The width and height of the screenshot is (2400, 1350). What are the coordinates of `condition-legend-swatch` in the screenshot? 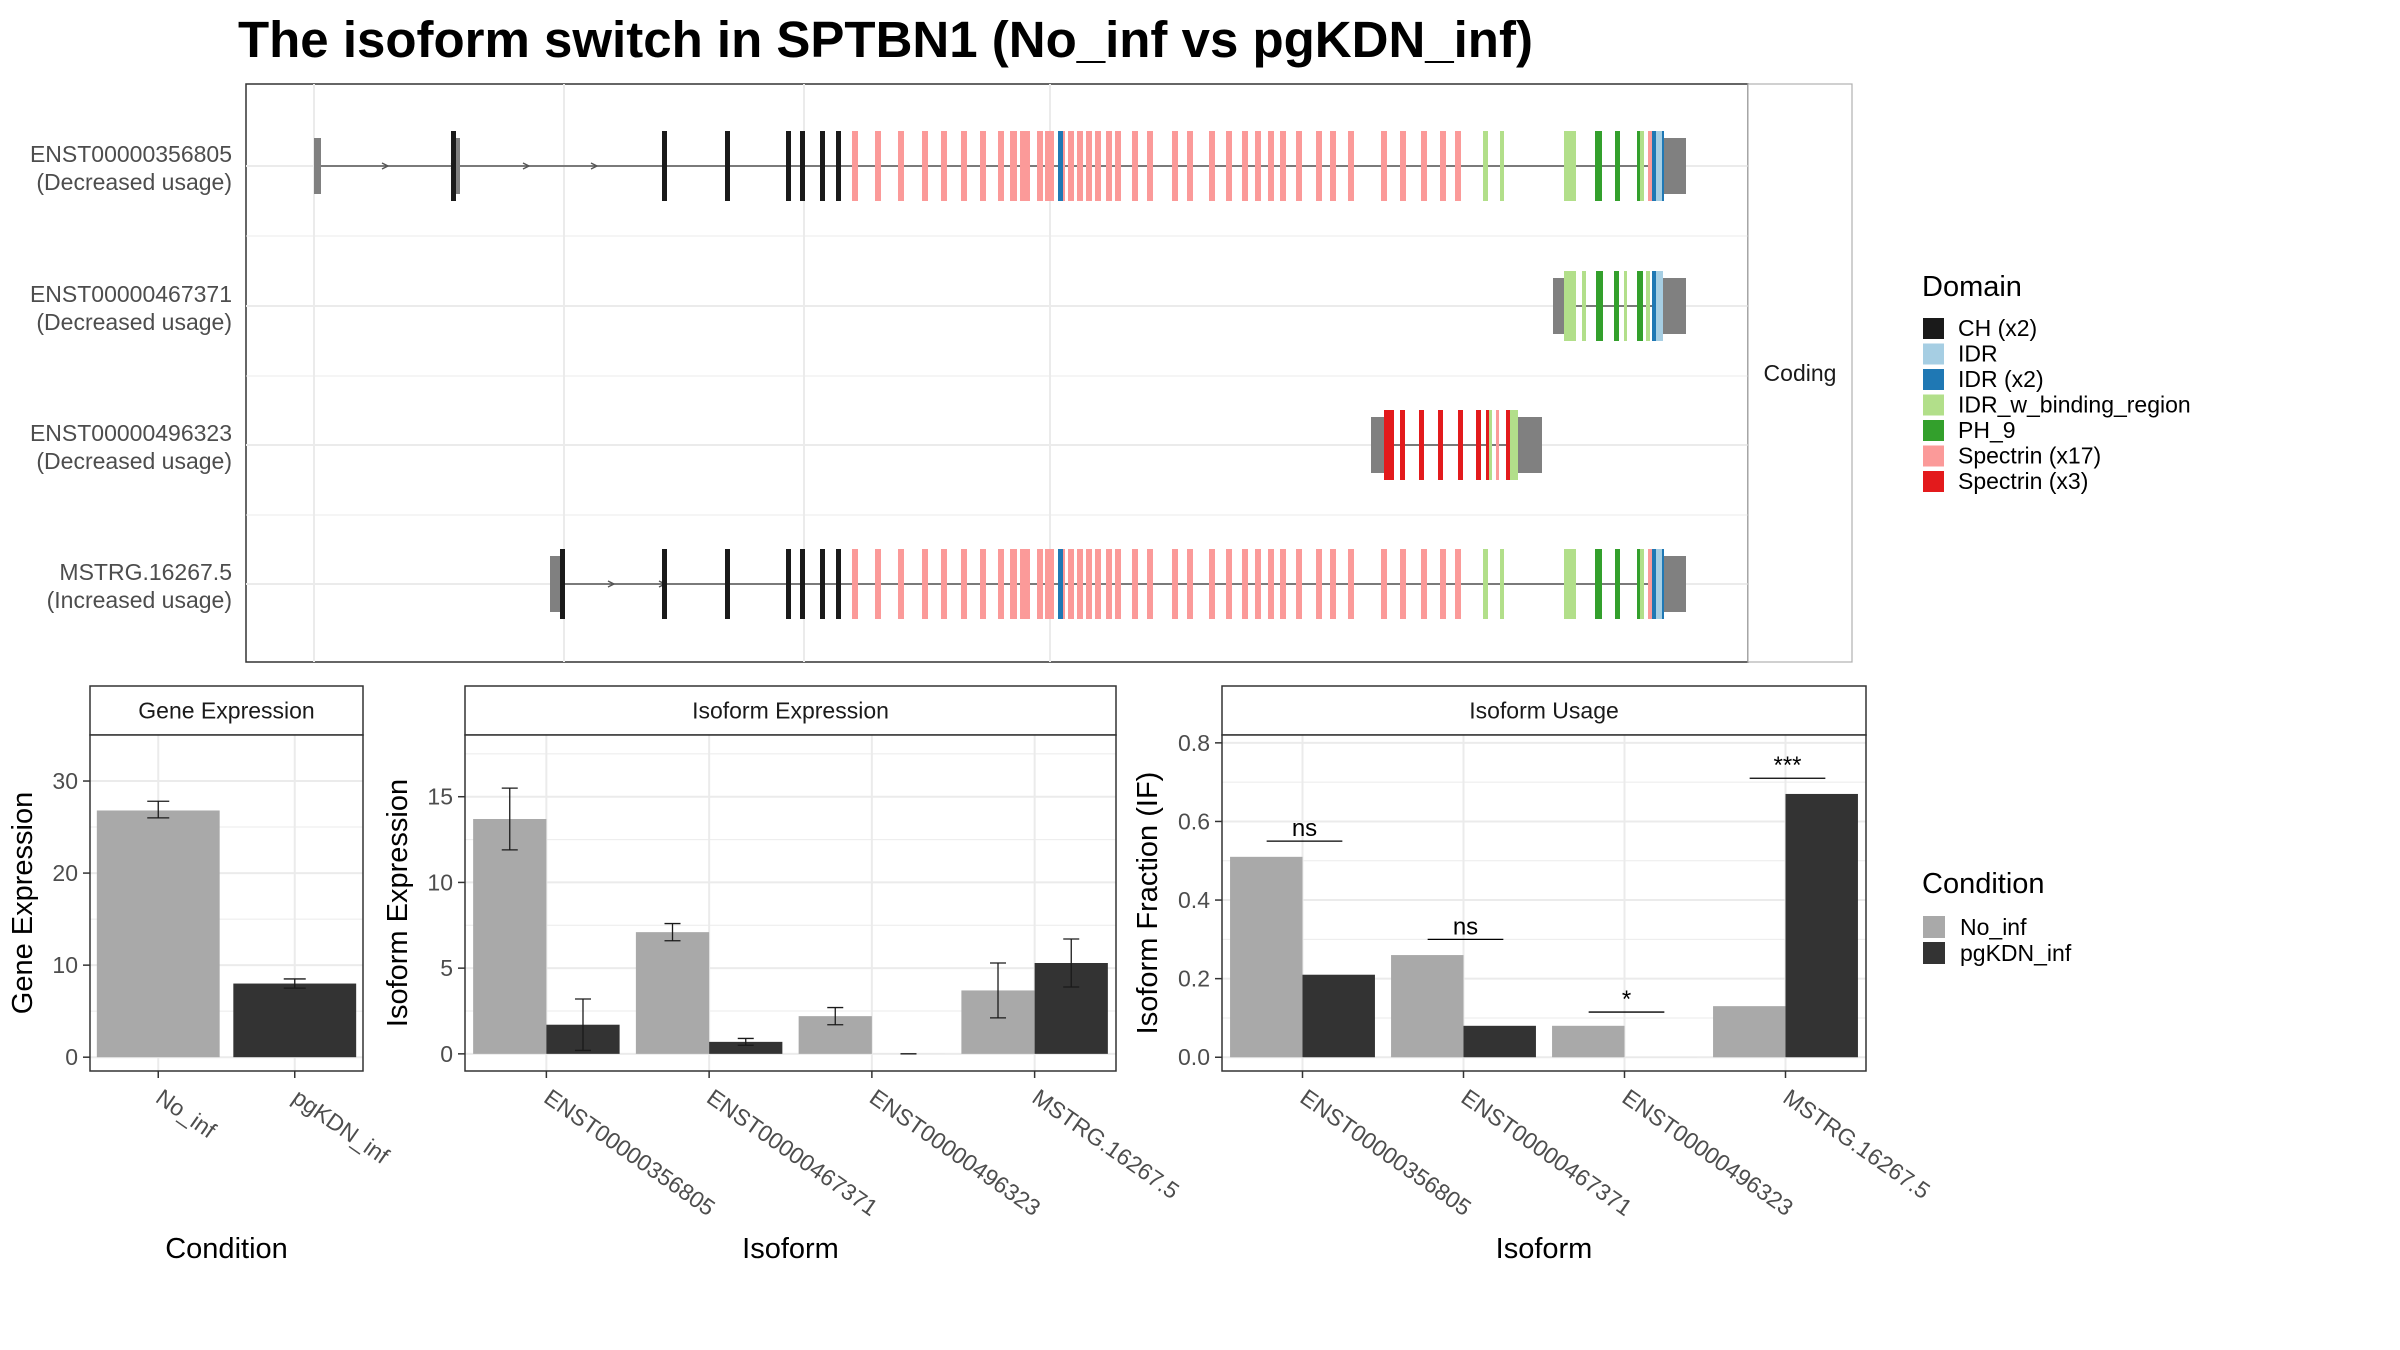 It's located at (1934, 927).